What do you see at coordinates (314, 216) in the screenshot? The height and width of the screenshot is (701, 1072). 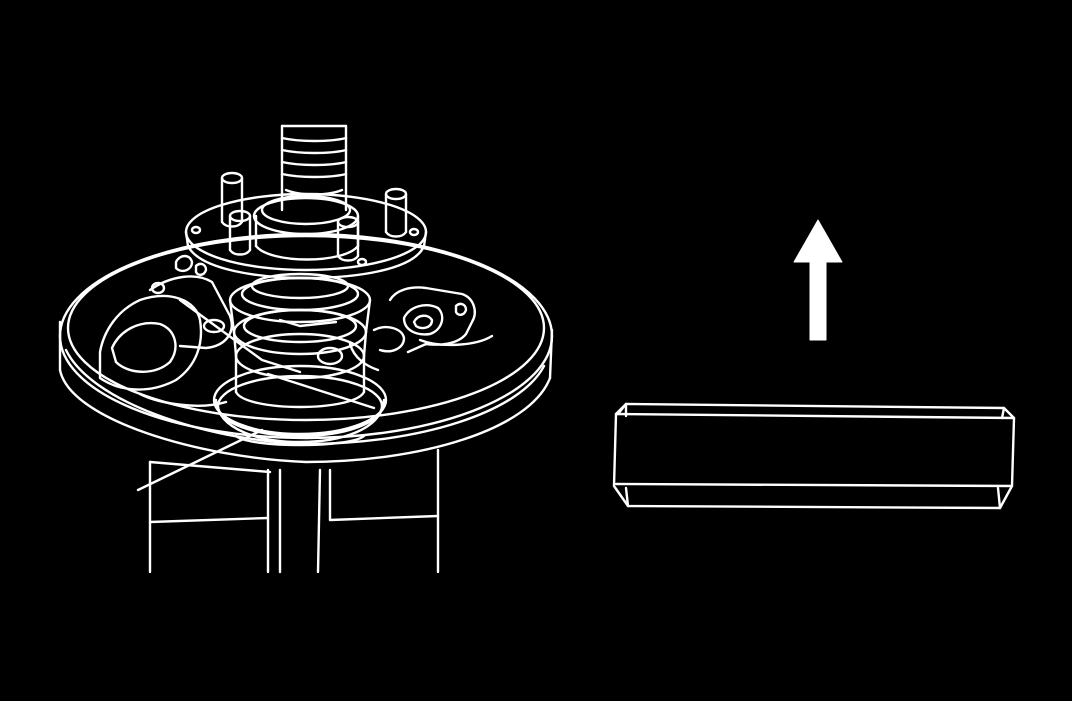 I see `wheel-studs` at bounding box center [314, 216].